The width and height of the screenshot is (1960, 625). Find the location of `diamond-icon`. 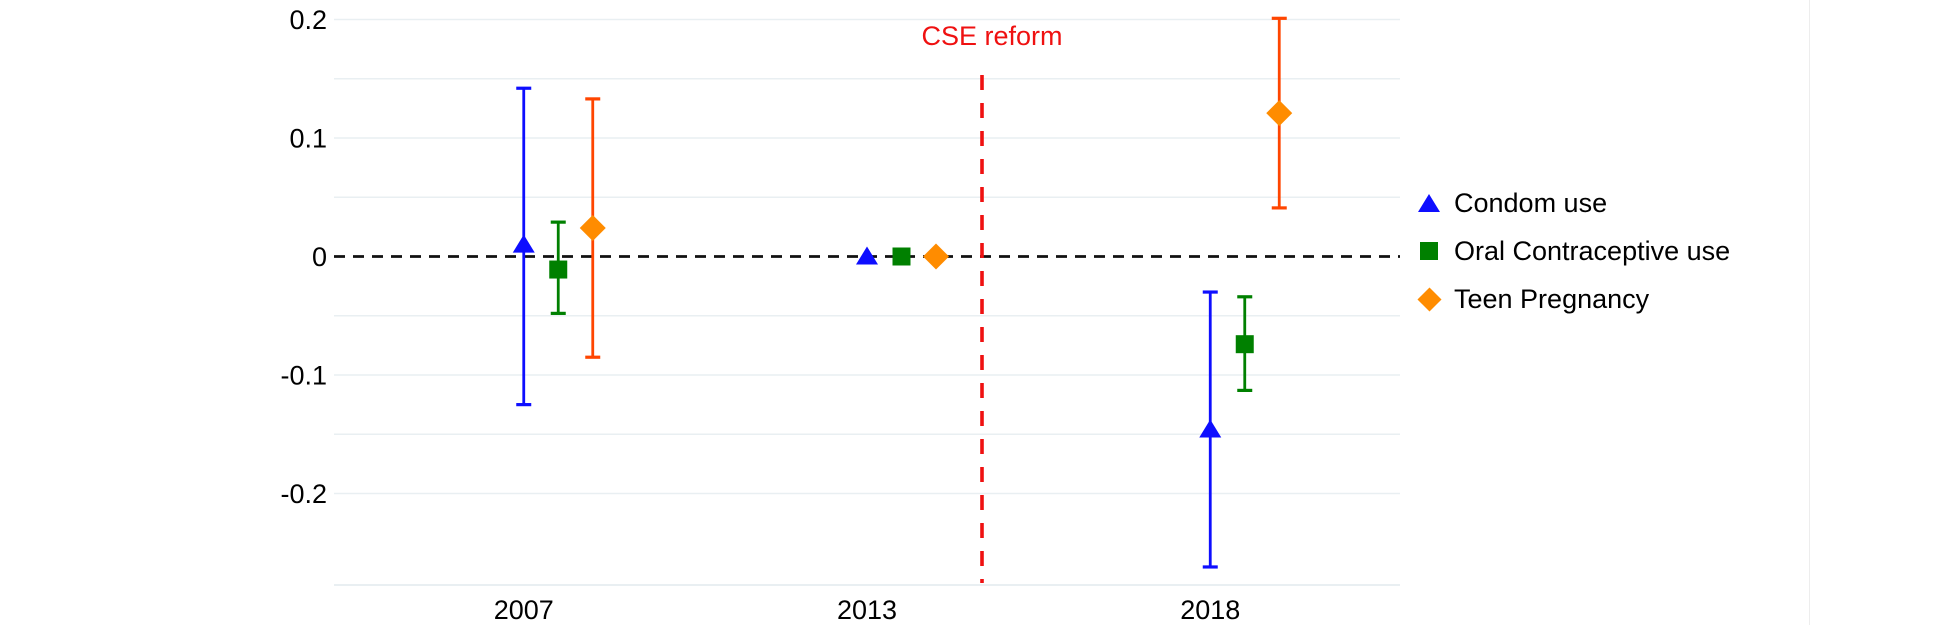

diamond-icon is located at coordinates (1429, 299).